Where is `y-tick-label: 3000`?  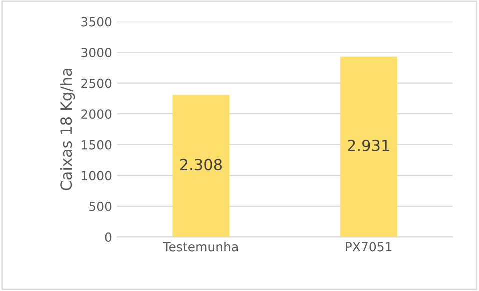
y-tick-label: 3000 is located at coordinates (97, 53).